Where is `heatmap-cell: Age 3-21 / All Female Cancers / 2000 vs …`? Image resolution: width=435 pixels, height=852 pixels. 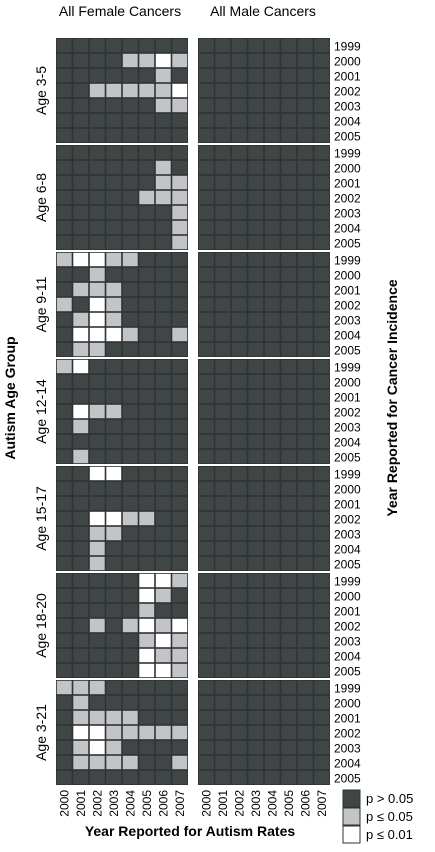 heatmap-cell: Age 3-21 / All Female Cancers / 2000 vs … is located at coordinates (64, 702).